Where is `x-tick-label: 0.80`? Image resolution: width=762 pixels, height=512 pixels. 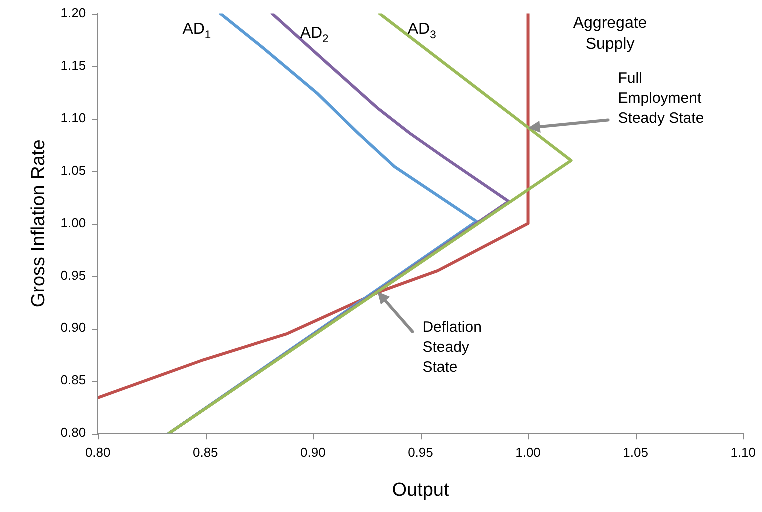 x-tick-label: 0.80 is located at coordinates (98, 452).